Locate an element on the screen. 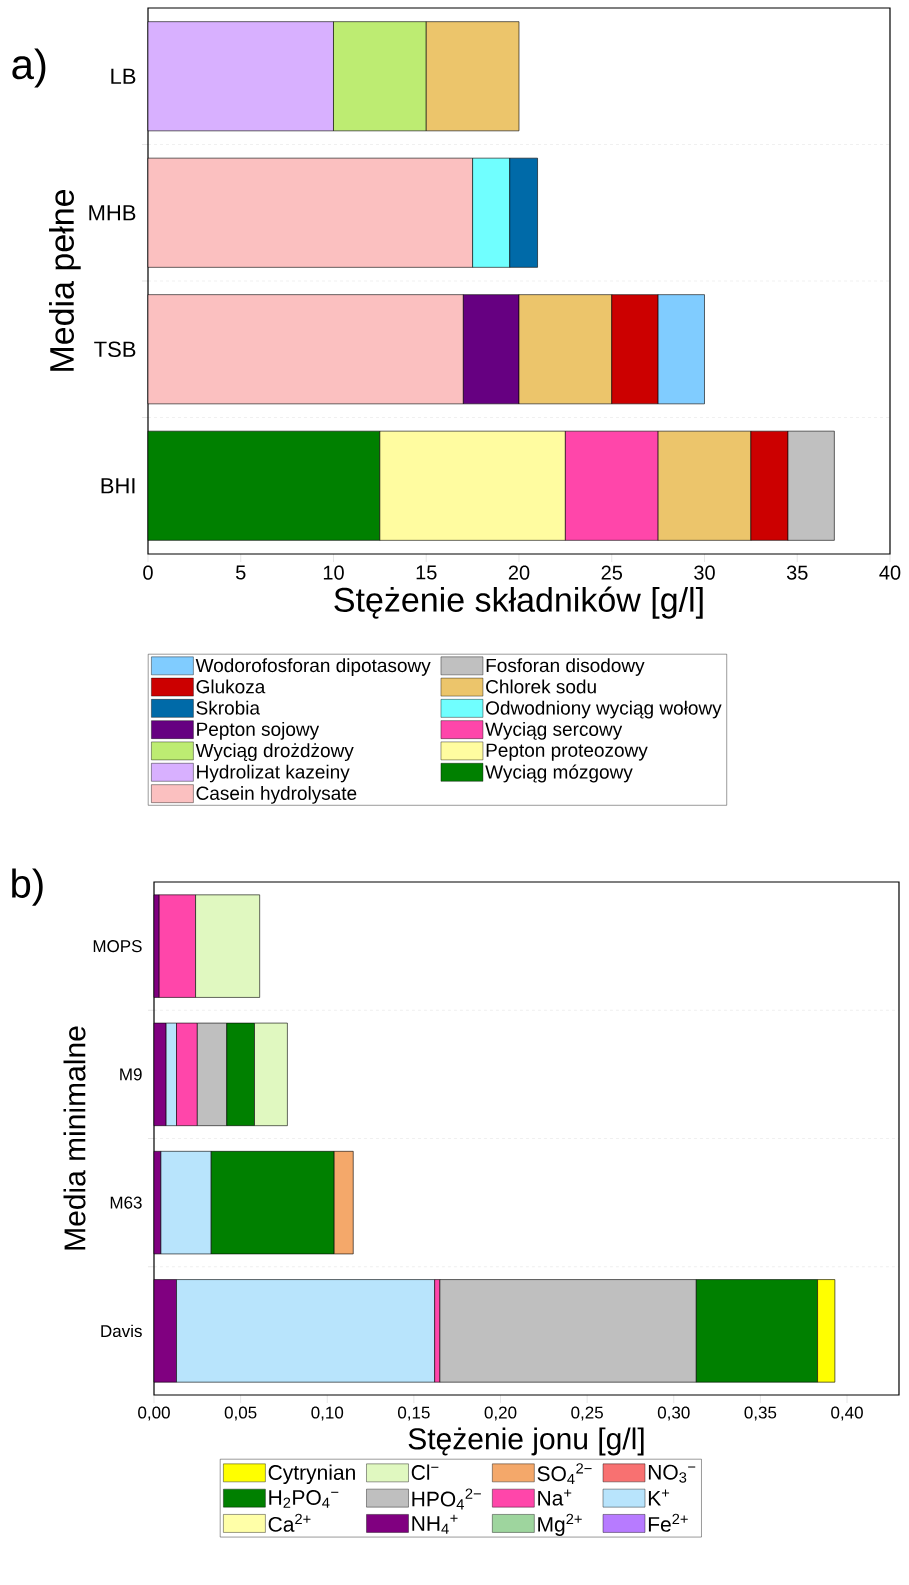 The height and width of the screenshot is (1585, 909). x-tick-label: 0,30 is located at coordinates (673, 1413).